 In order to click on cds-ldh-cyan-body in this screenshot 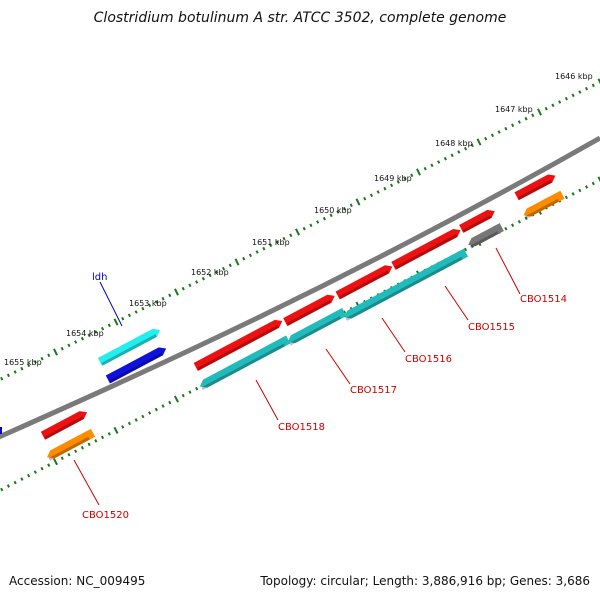, I will do `click(129, 347)`.